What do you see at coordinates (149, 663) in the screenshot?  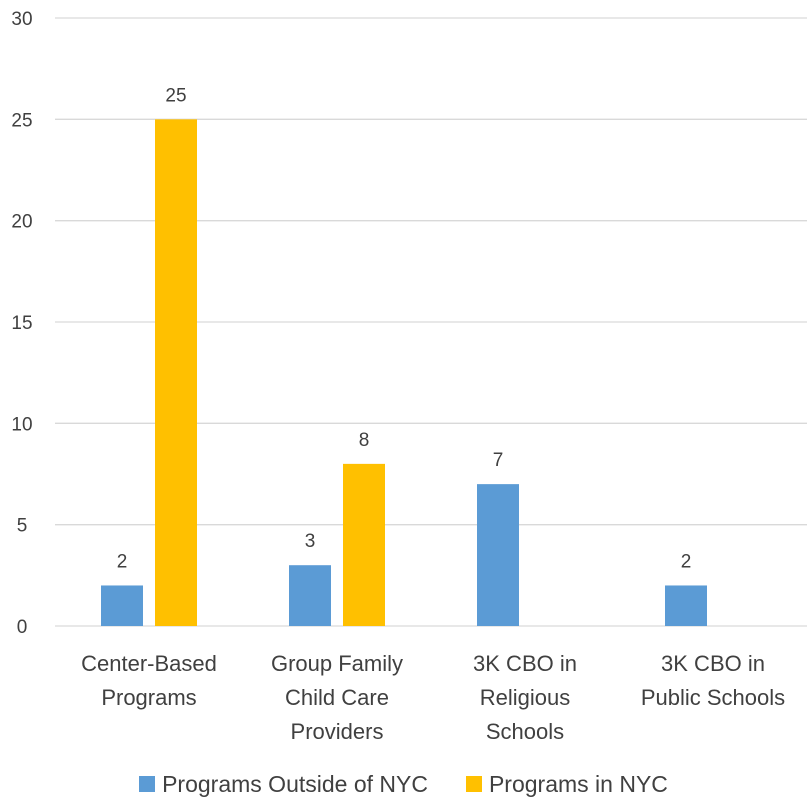 I see `category-label-line: Center-Based` at bounding box center [149, 663].